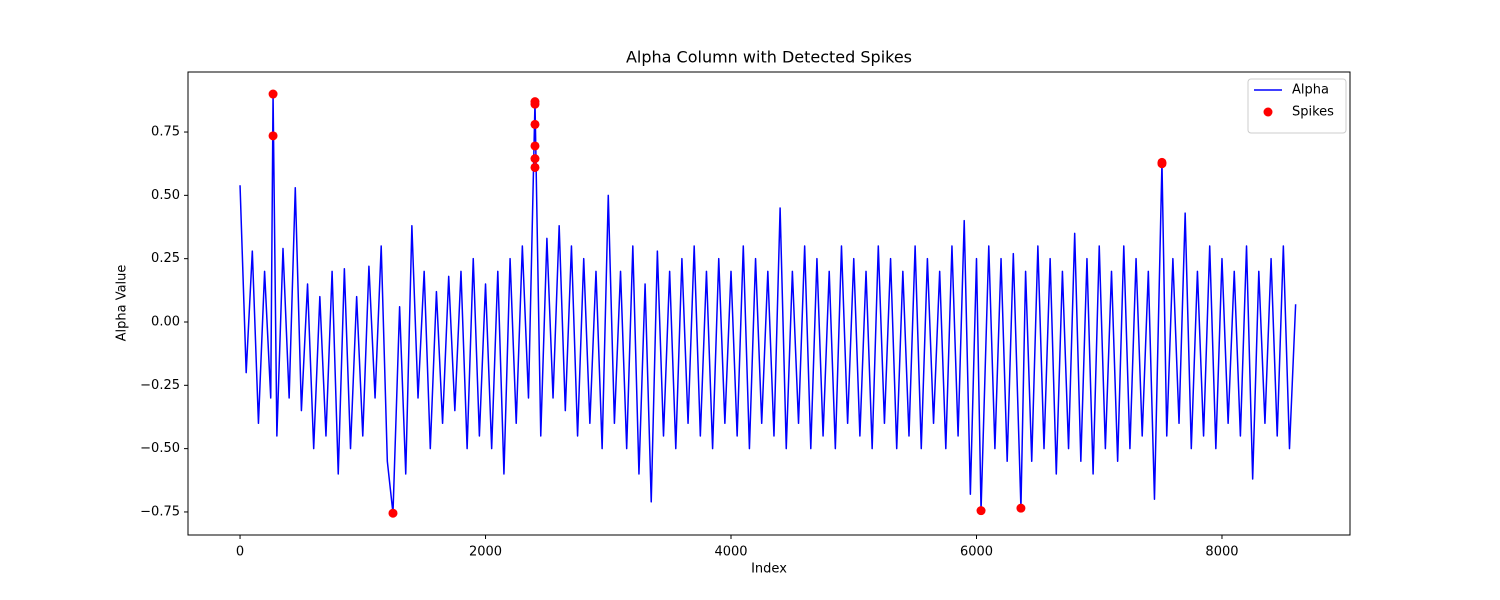 The image size is (1500, 600). What do you see at coordinates (165, 258) in the screenshot?
I see `y-tick-label: 0.25` at bounding box center [165, 258].